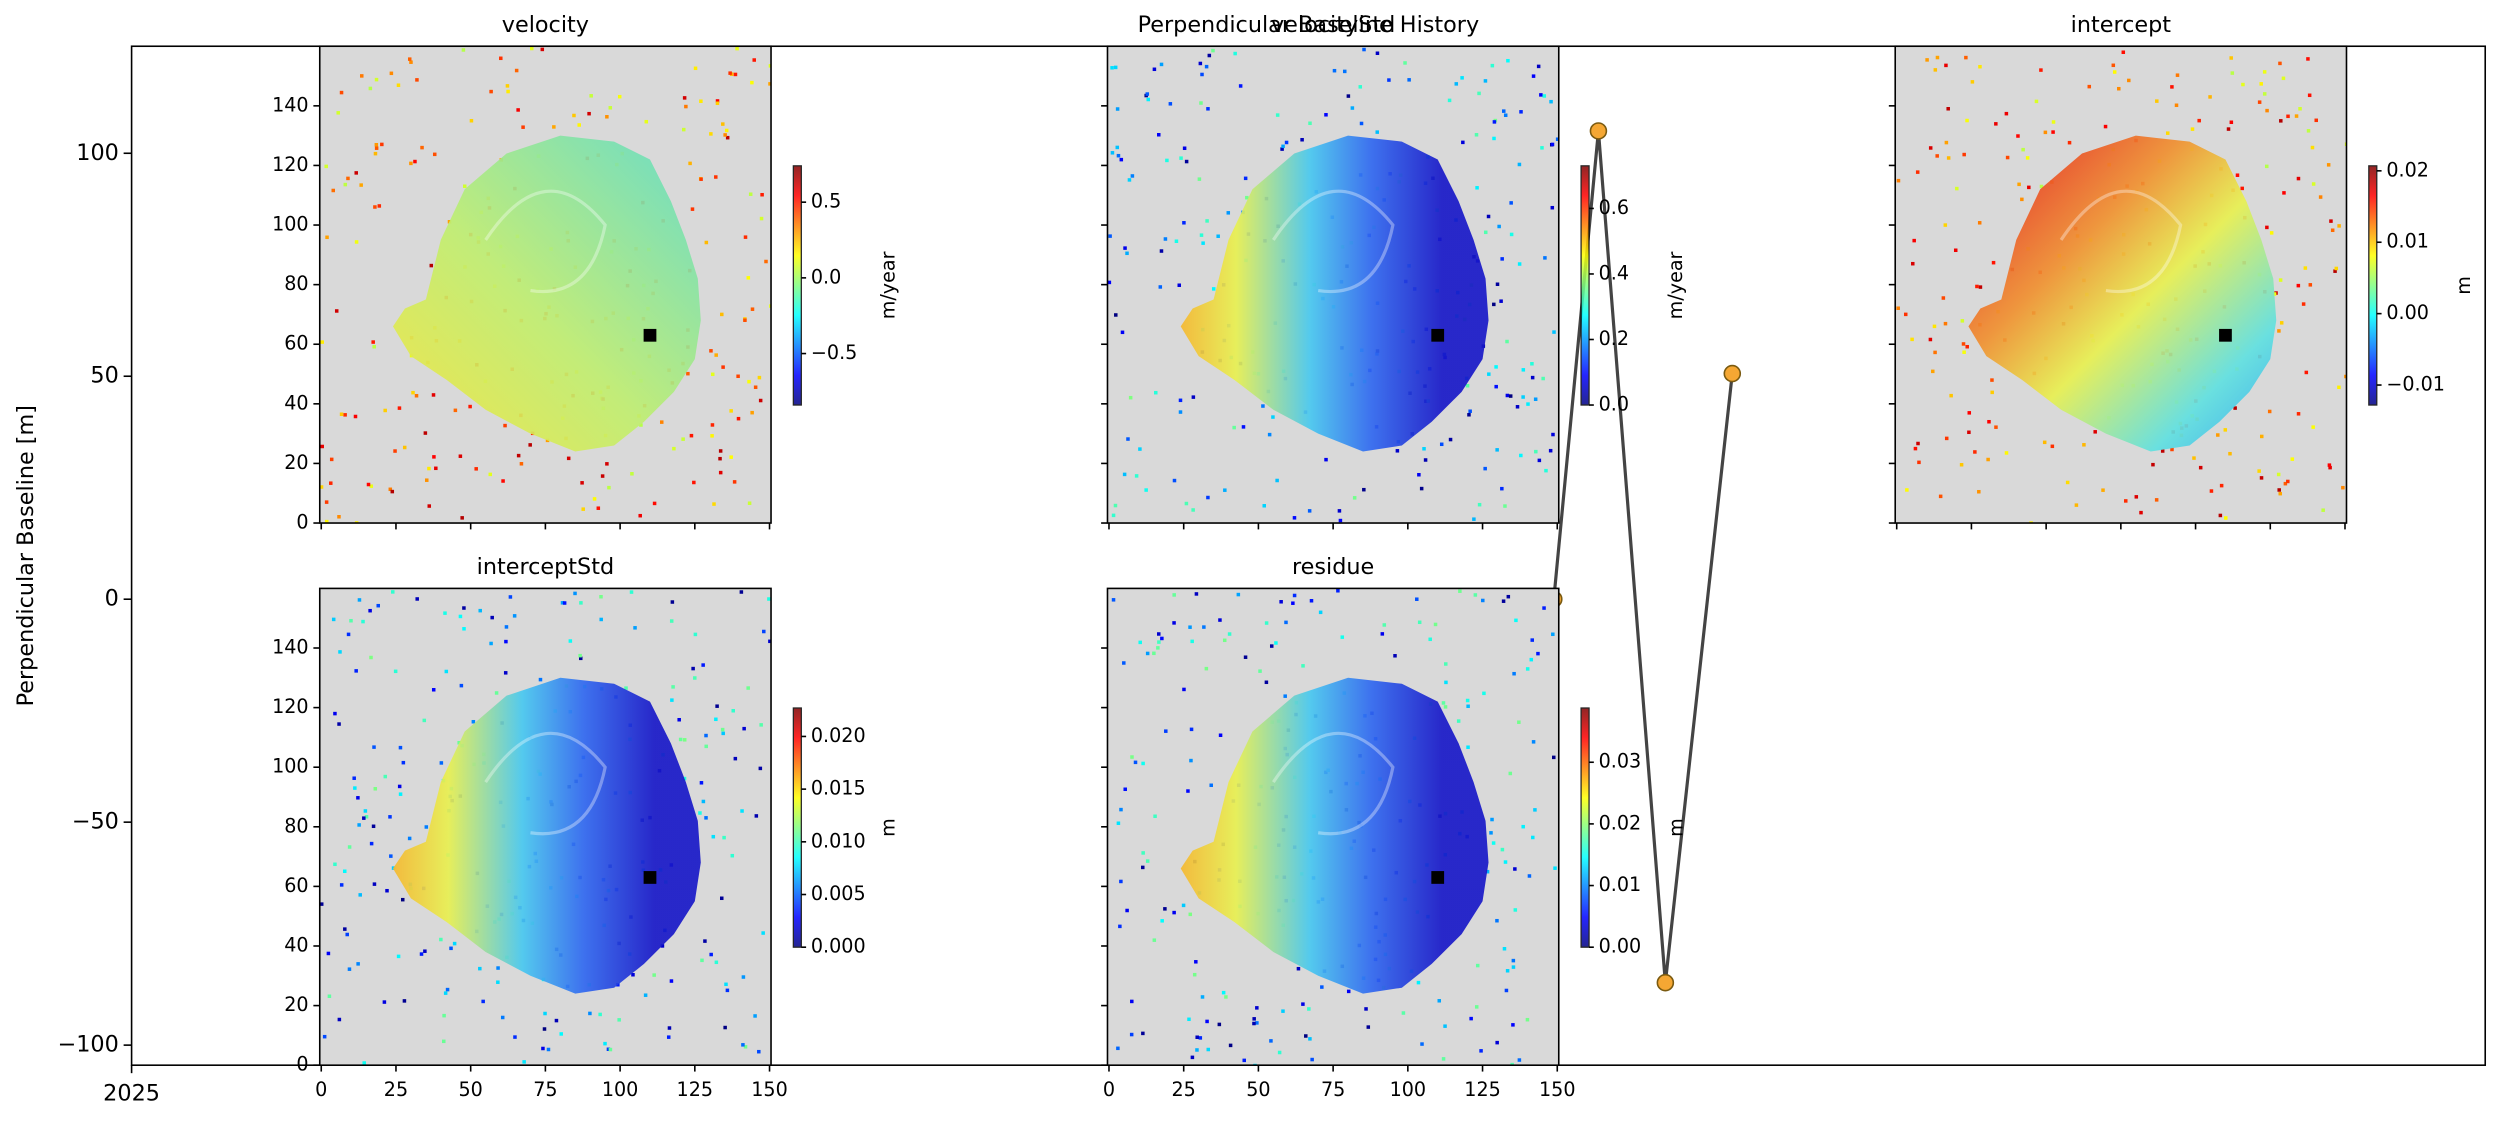  What do you see at coordinates (131, 1093) in the screenshot?
I see `x-tick-label: 2025` at bounding box center [131, 1093].